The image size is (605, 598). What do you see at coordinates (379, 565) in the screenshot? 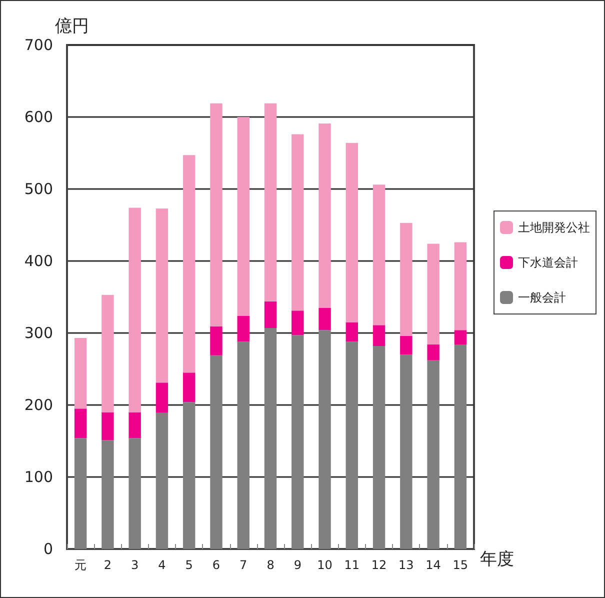
I see `x-tick-label: 12` at bounding box center [379, 565].